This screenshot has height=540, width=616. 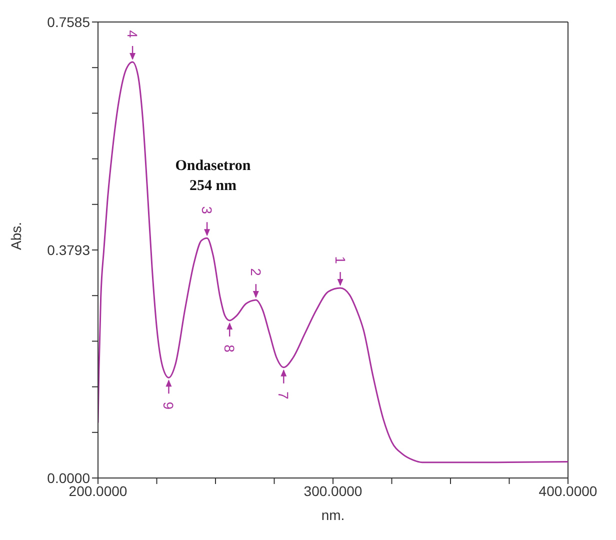 I want to click on annotation: 4, so click(x=132, y=34).